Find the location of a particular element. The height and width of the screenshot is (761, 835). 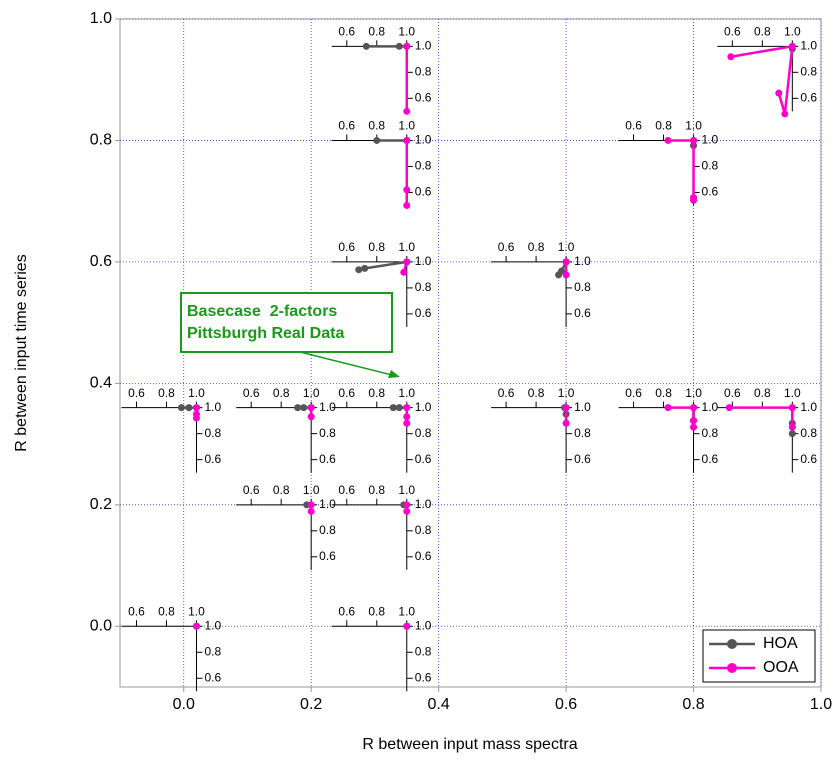

x-tick-label: 0.0 is located at coordinates (184, 704).